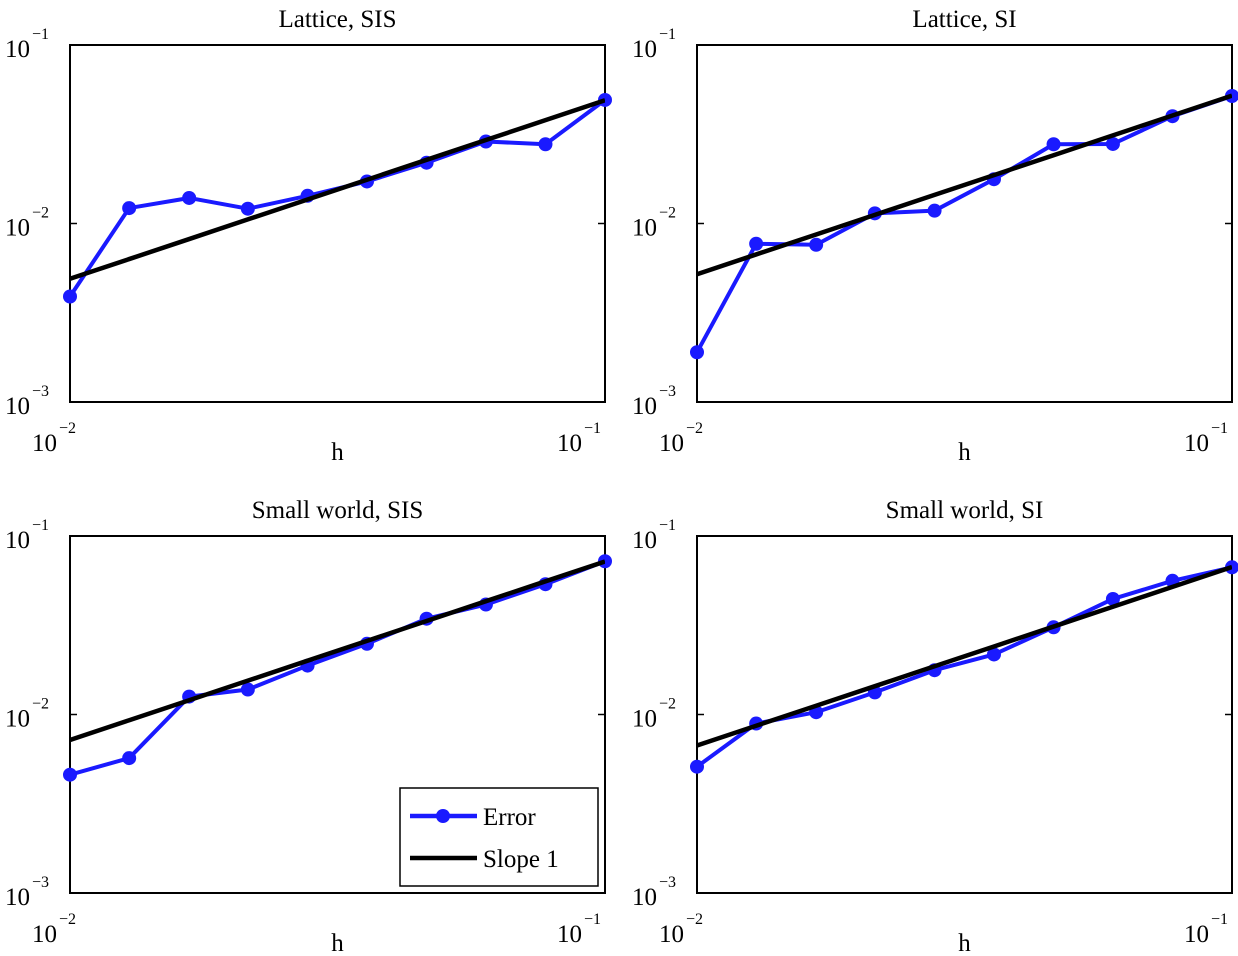  I want to click on lattice-si-y-tick-exponent: −2, so click(667, 213).